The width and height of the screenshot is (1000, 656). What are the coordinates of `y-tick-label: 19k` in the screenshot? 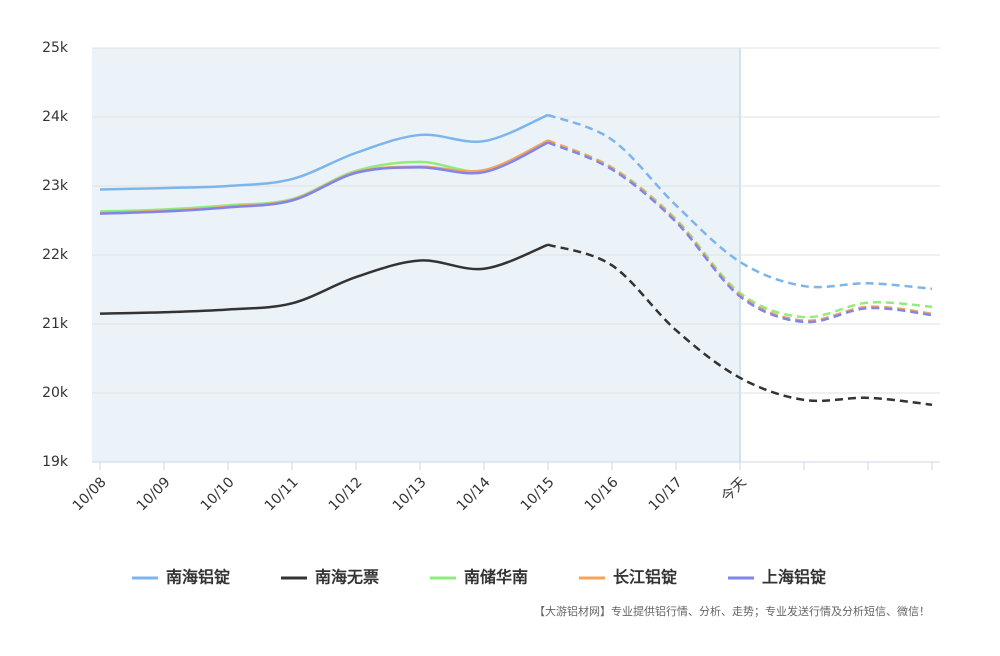 It's located at (55, 462).